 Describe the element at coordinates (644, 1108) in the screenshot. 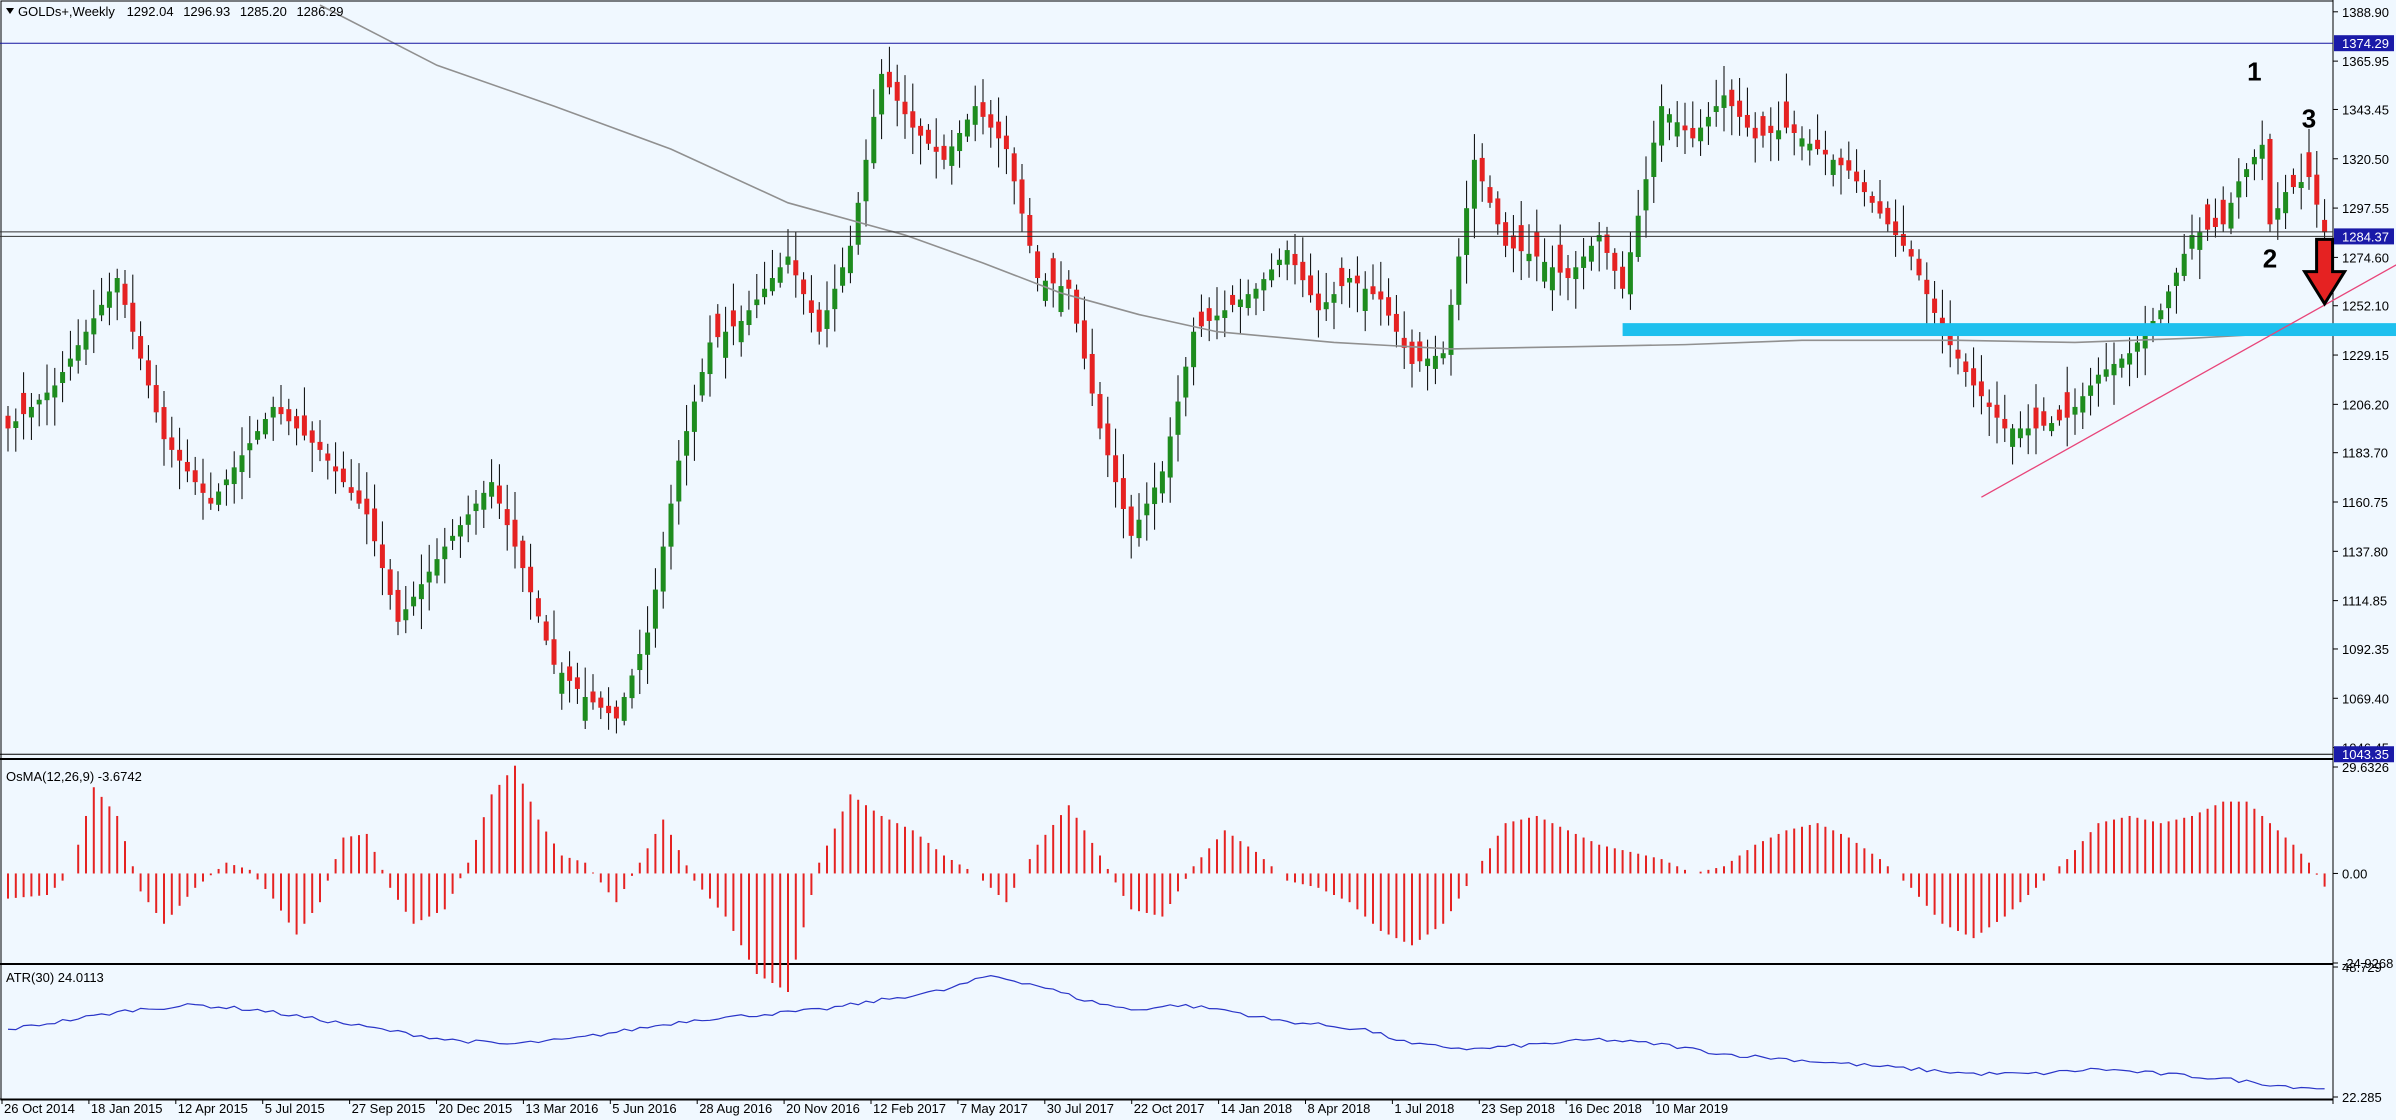

I see `x-tick-label: 5 Jun 2016` at that location.